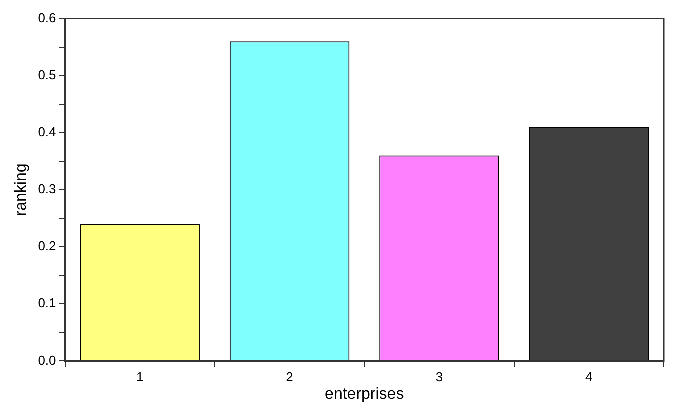 The height and width of the screenshot is (416, 674). I want to click on x-tick-label: 1, so click(140, 377).